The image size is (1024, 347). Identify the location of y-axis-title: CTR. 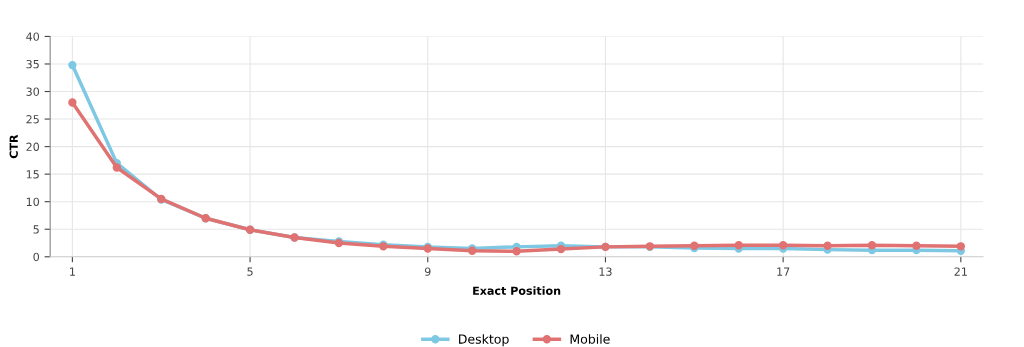
(13, 146).